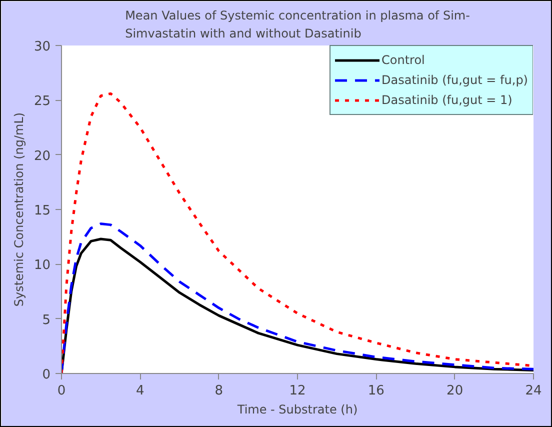 Image resolution: width=552 pixels, height=427 pixels. What do you see at coordinates (46, 320) in the screenshot?
I see `y-tick-label: 5` at bounding box center [46, 320].